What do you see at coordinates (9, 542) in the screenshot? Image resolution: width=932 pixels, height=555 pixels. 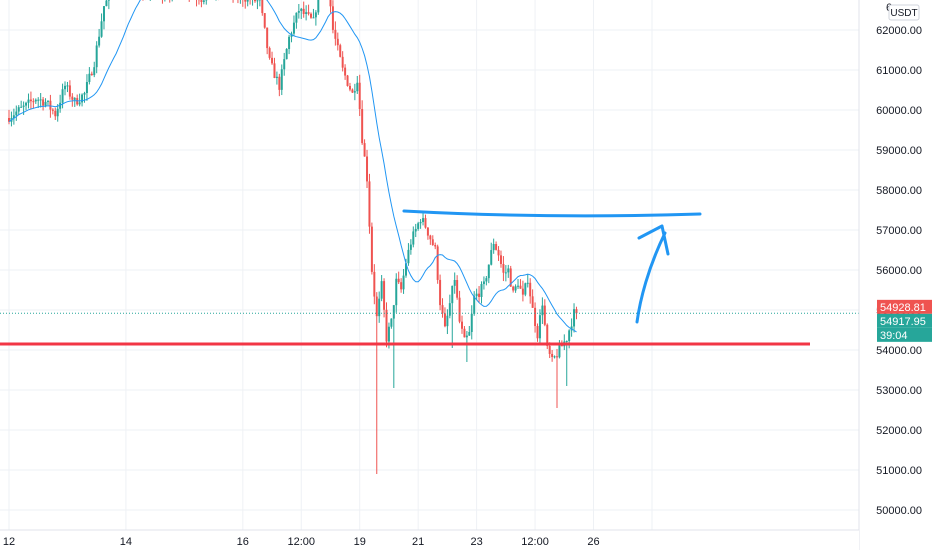 I see `time-tick-label: 12` at bounding box center [9, 542].